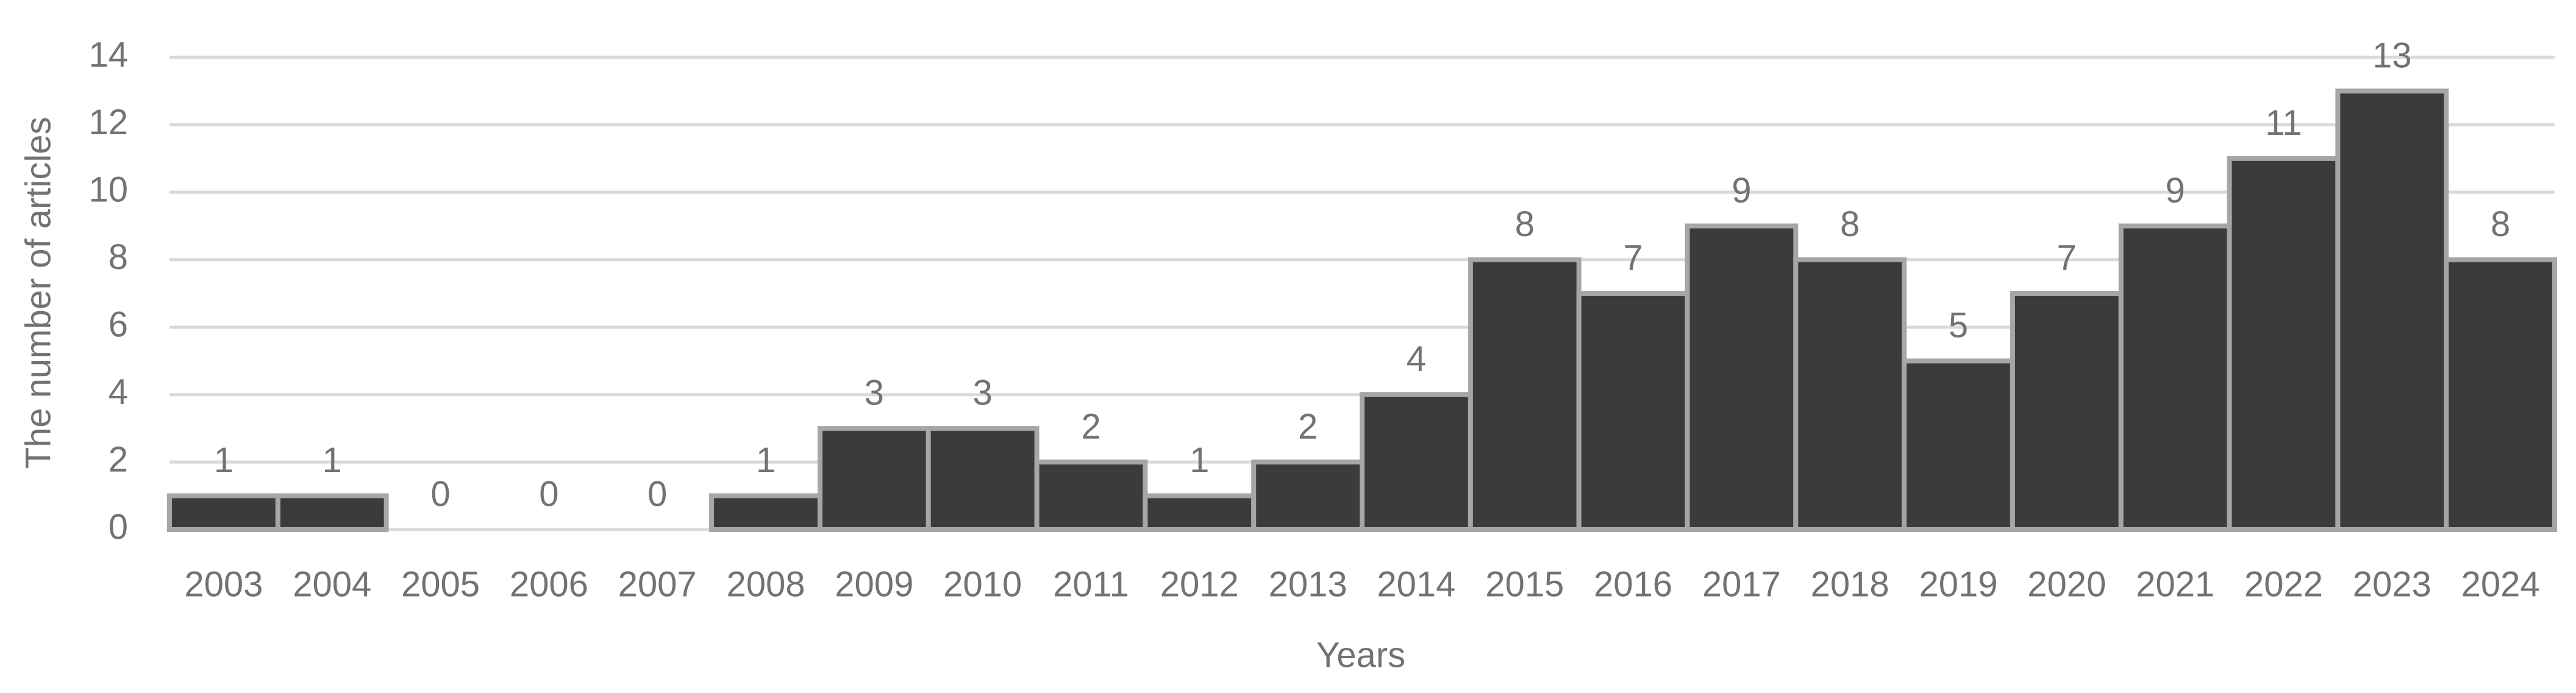 This screenshot has height=693, width=2576. I want to click on x-tick-label: 2016, so click(1633, 584).